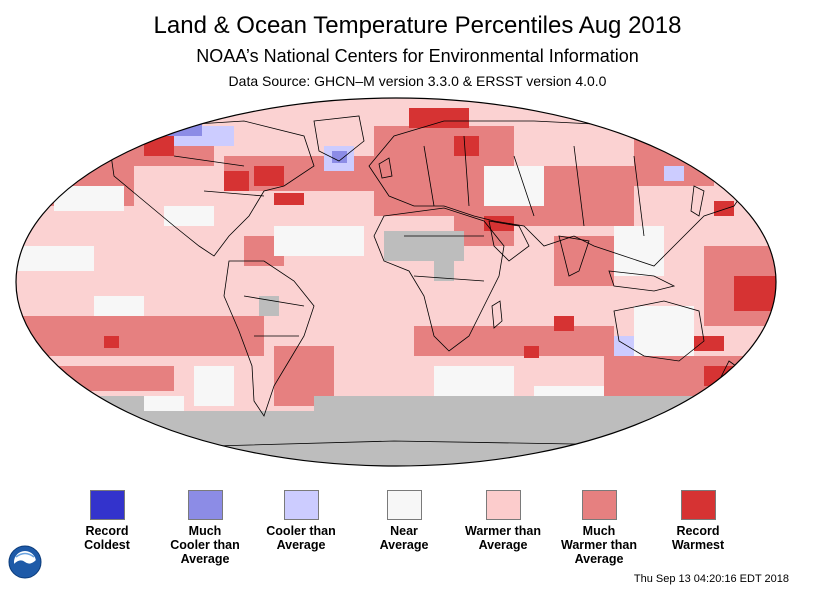  Describe the element at coordinates (301, 538) in the screenshot. I see `legend-label: Cooler than Average` at that location.